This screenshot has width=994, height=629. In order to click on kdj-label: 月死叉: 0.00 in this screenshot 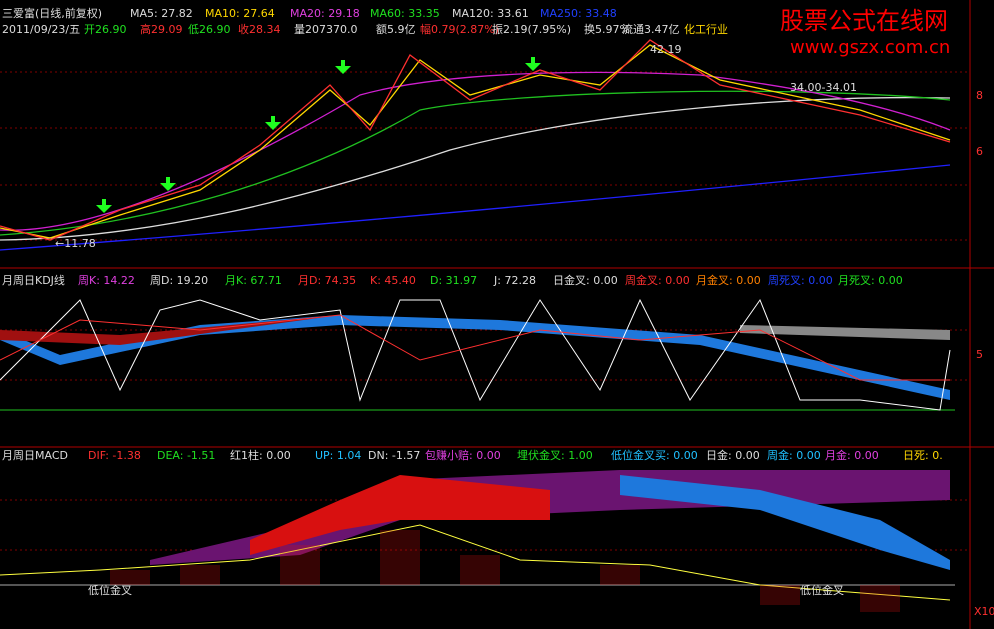, I will do `click(870, 280)`.